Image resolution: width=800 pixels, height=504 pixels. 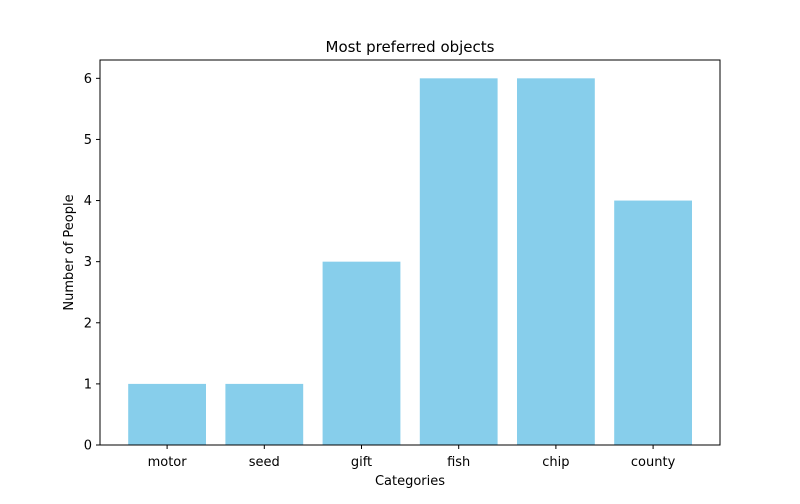 What do you see at coordinates (264, 414) in the screenshot?
I see `bar-seed` at bounding box center [264, 414].